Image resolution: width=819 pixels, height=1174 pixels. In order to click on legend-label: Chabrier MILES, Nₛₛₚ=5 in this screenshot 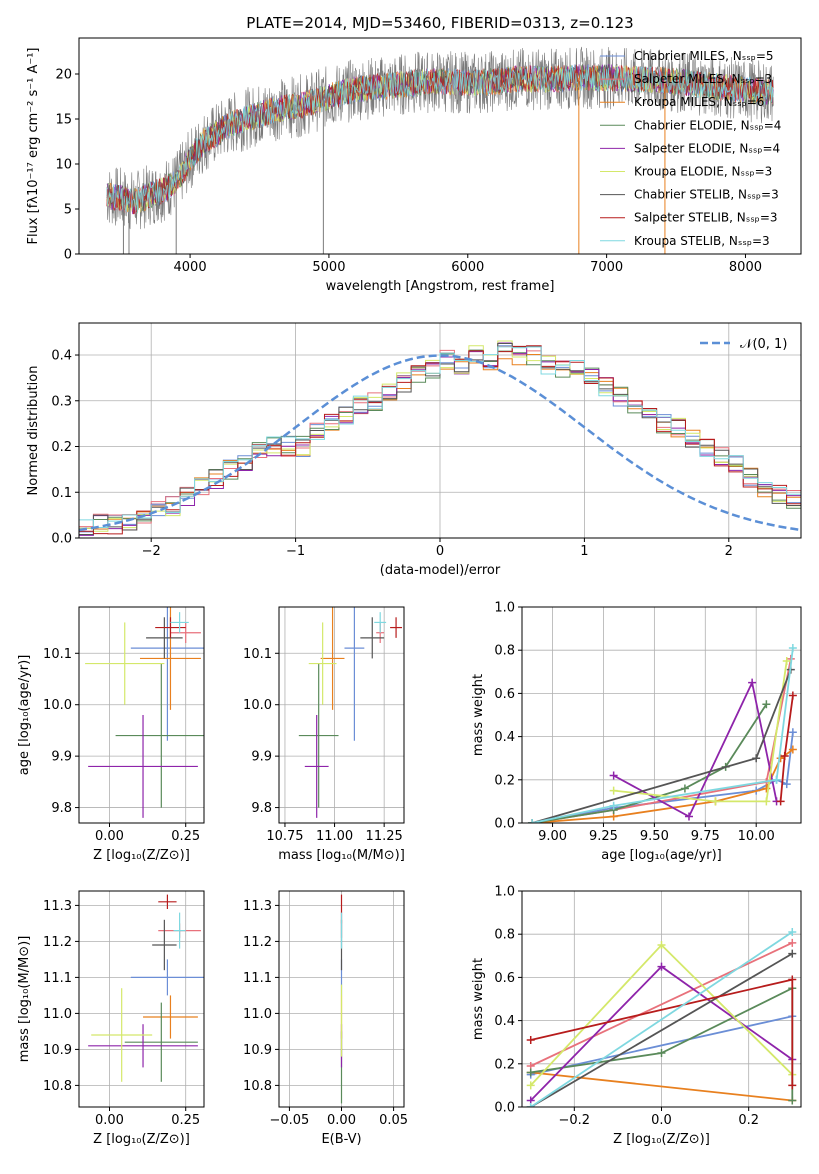, I will do `click(704, 56)`.